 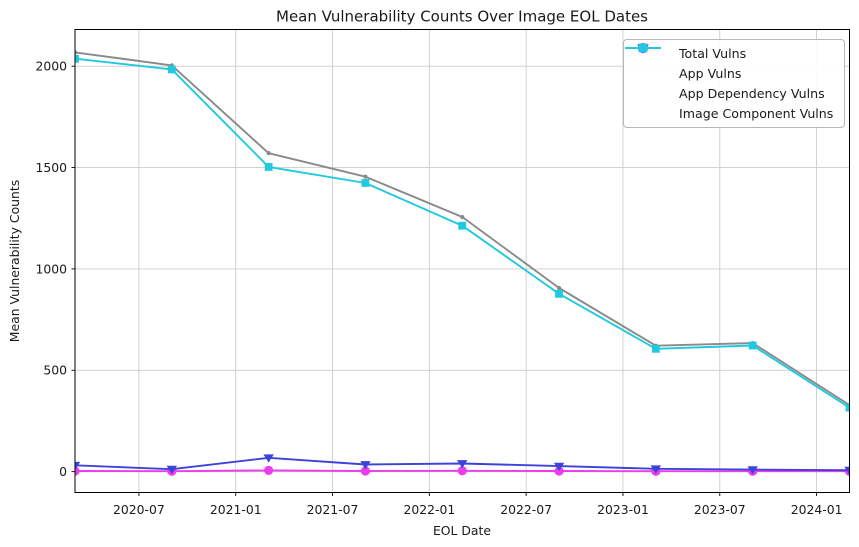 I want to click on app-vulns-marker-icon, so click(x=647, y=62).